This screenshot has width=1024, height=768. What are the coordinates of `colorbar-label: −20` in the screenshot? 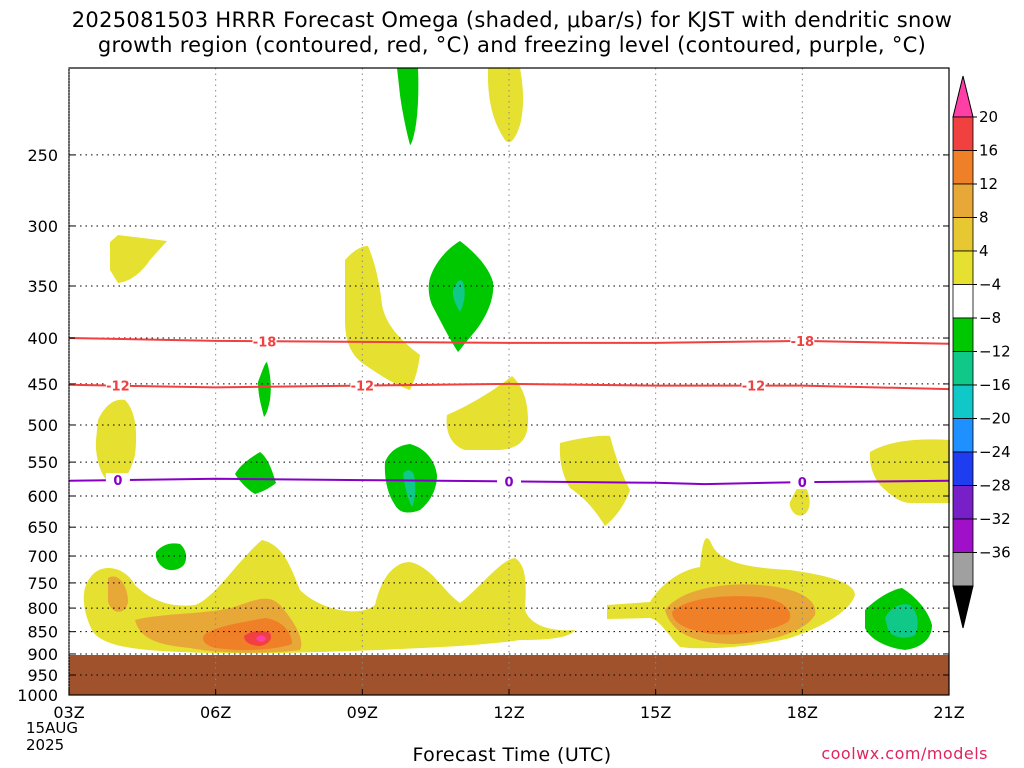 It's located at (995, 419).